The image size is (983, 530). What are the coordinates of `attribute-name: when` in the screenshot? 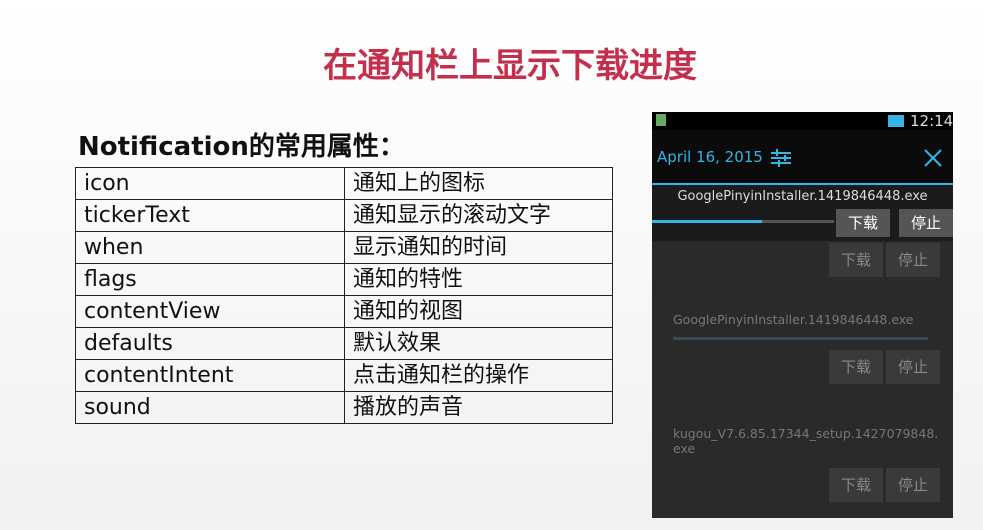 It's located at (210, 247).